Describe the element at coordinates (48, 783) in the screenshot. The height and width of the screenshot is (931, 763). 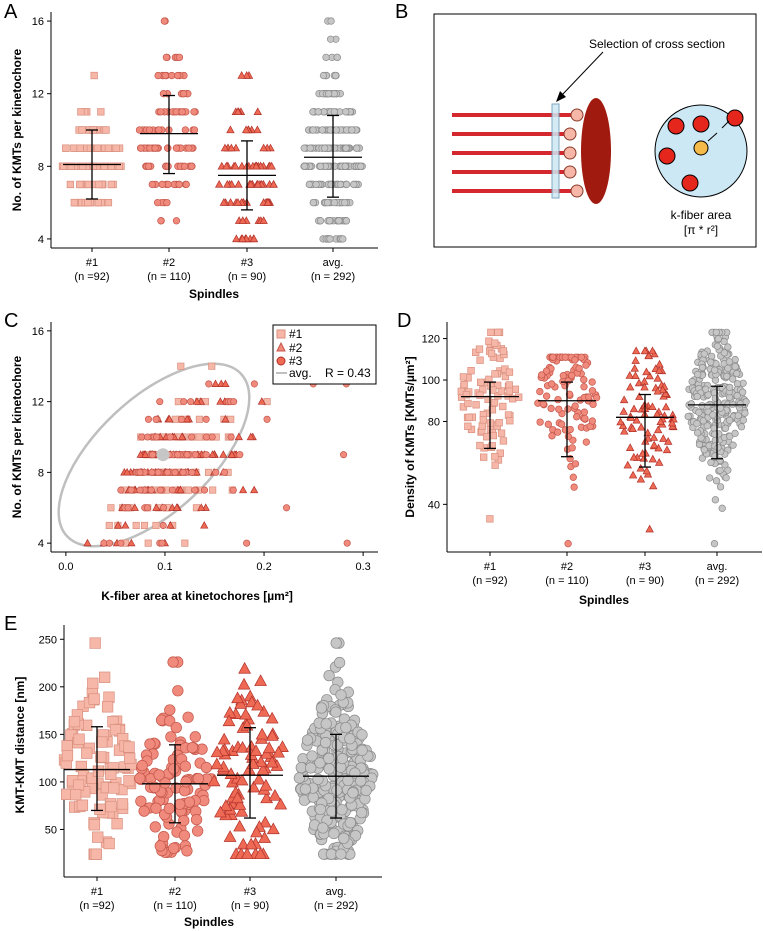
I see `y-tick-label: 100` at that location.